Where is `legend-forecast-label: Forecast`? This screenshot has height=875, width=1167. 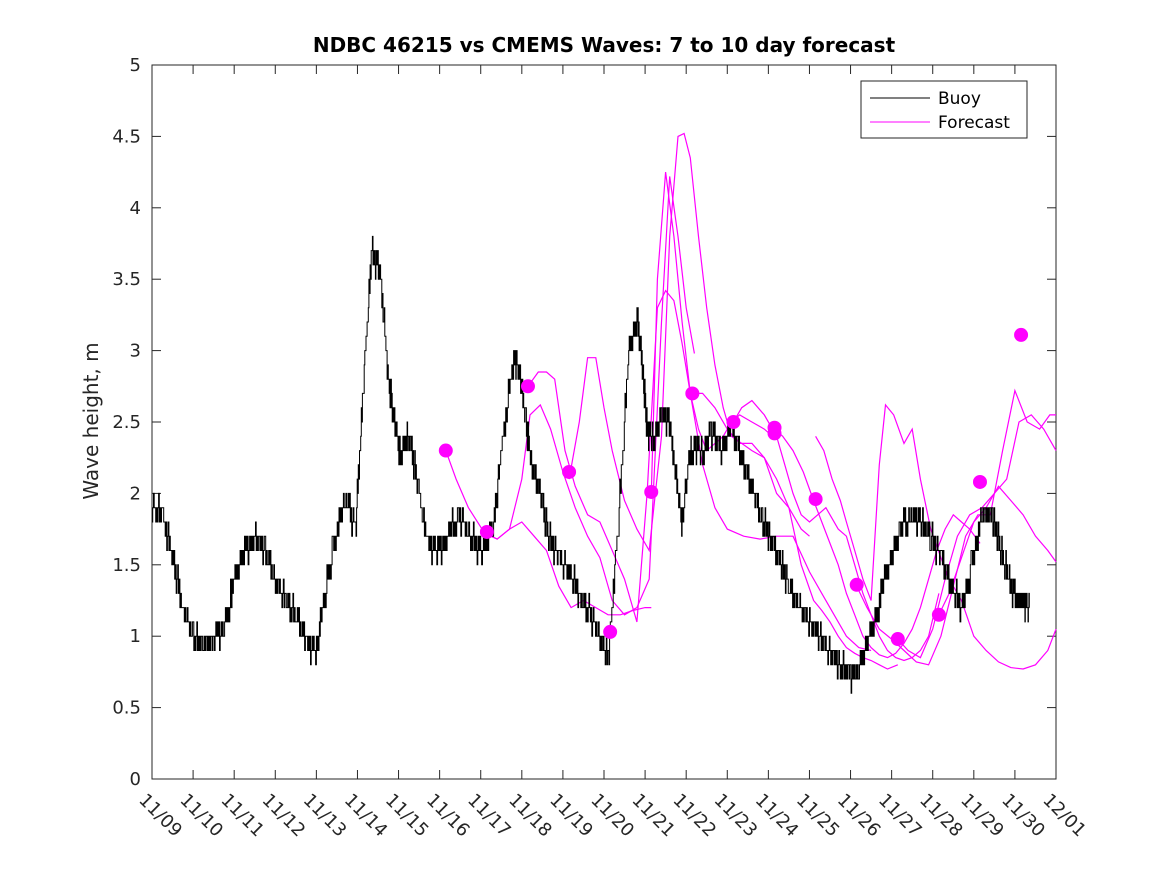 legend-forecast-label: Forecast is located at coordinates (974, 123).